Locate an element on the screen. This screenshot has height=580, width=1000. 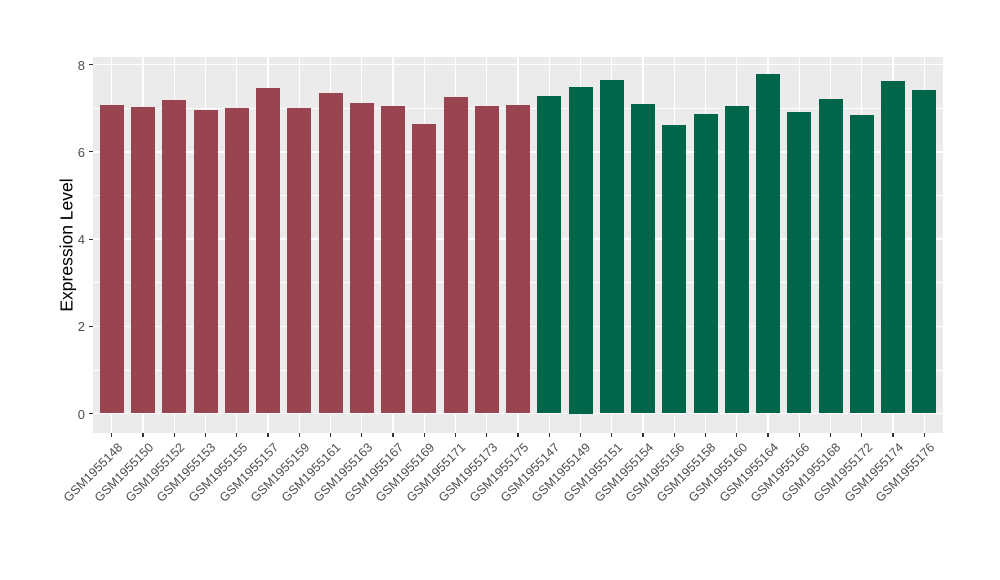
x-tick-mark-GSM1955176 is located at coordinates (924, 435).